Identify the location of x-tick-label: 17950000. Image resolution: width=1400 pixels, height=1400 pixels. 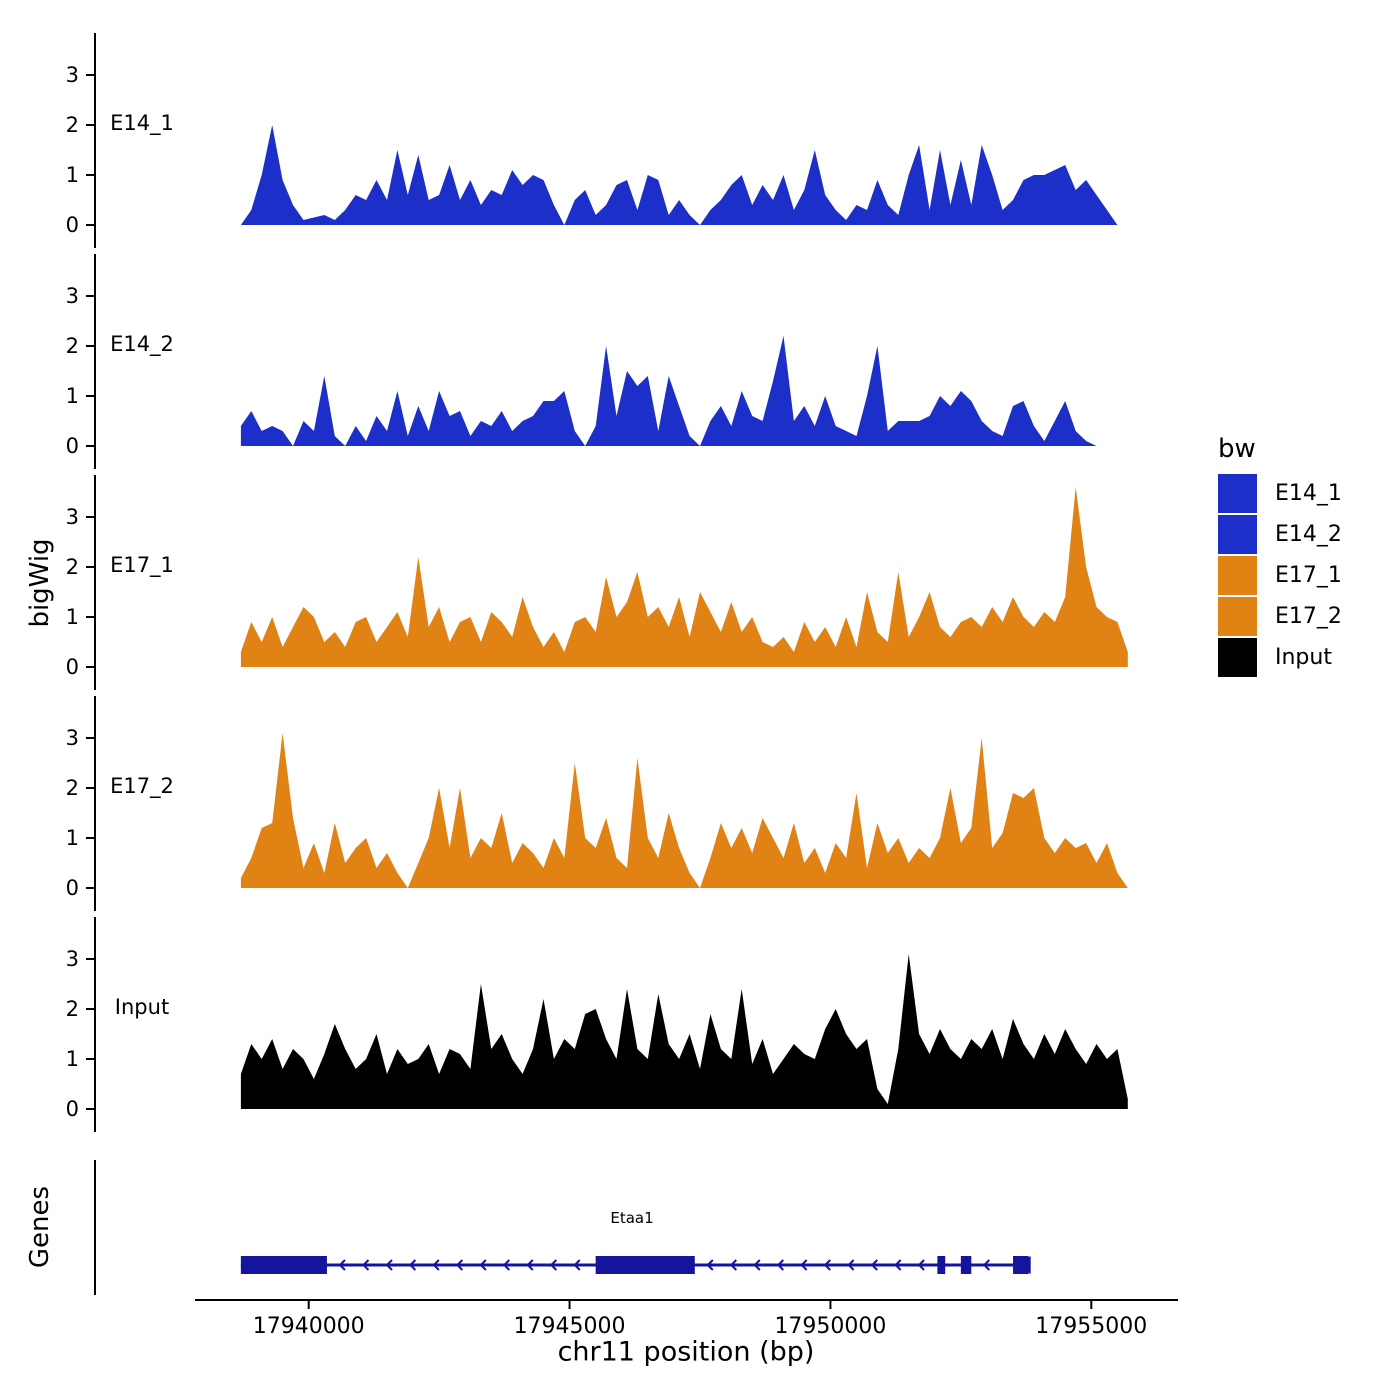
(830, 1326).